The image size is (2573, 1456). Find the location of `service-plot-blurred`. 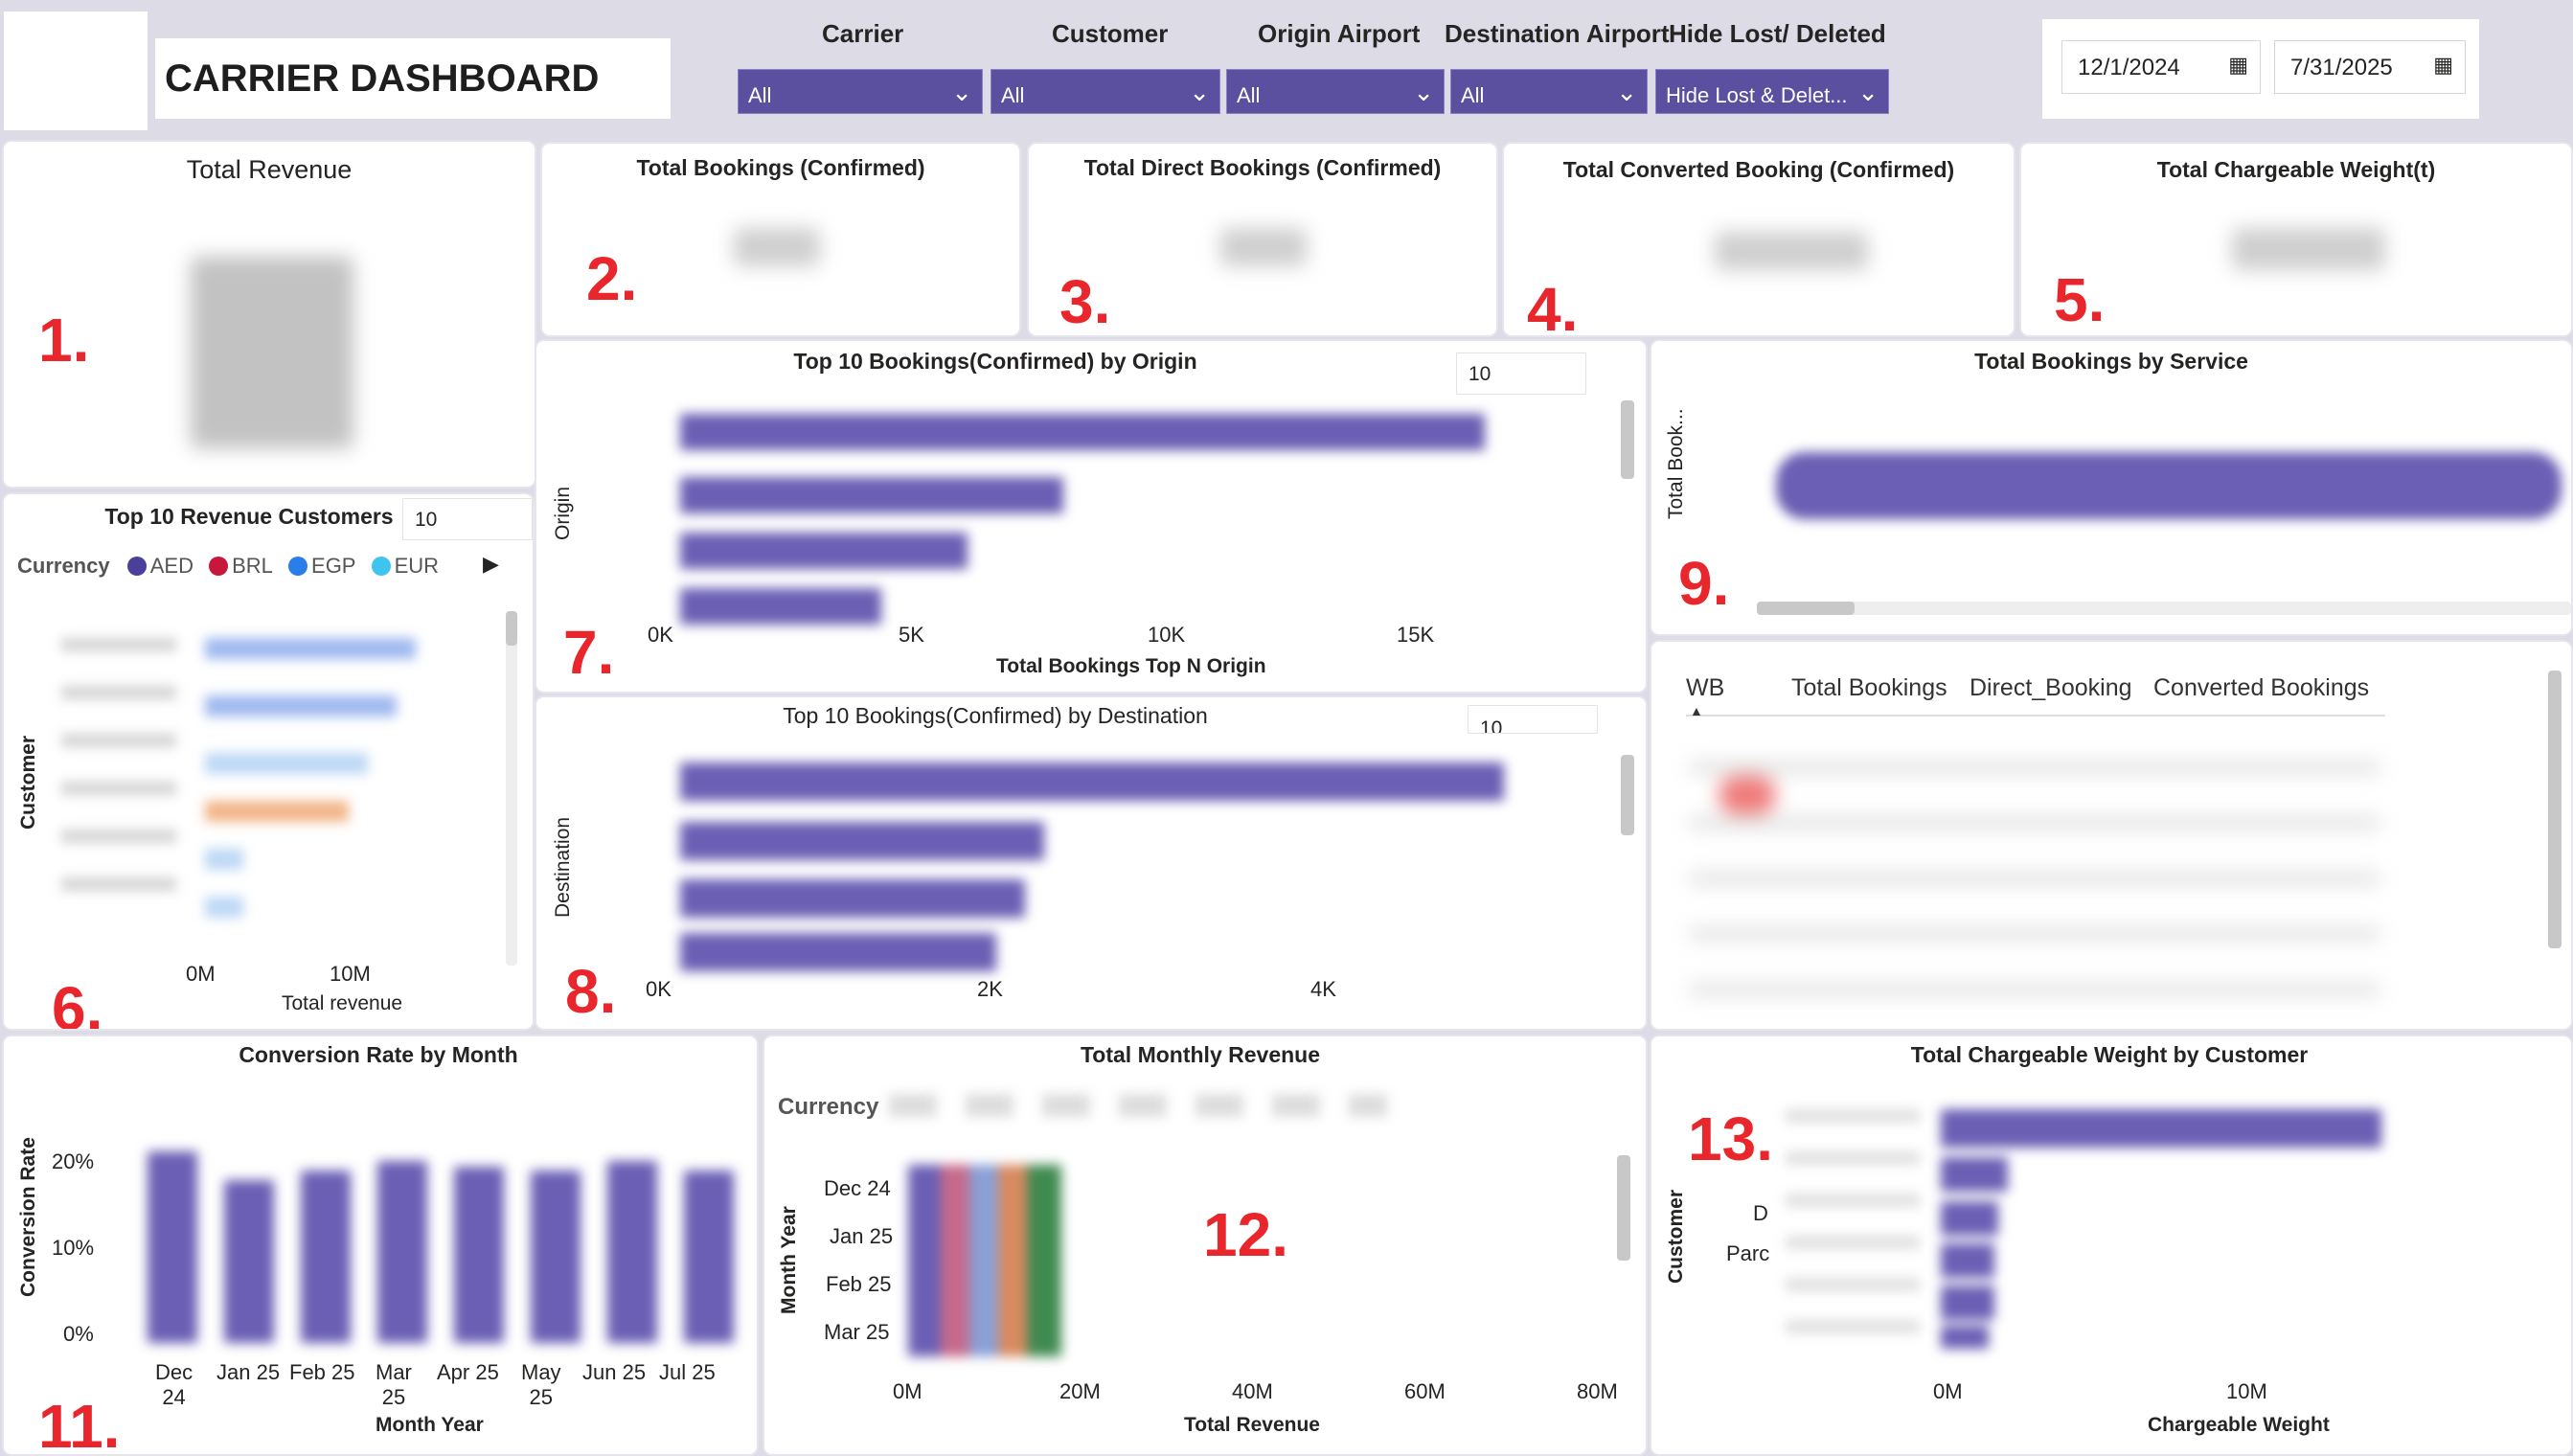

service-plot-blurred is located at coordinates (2145, 490).